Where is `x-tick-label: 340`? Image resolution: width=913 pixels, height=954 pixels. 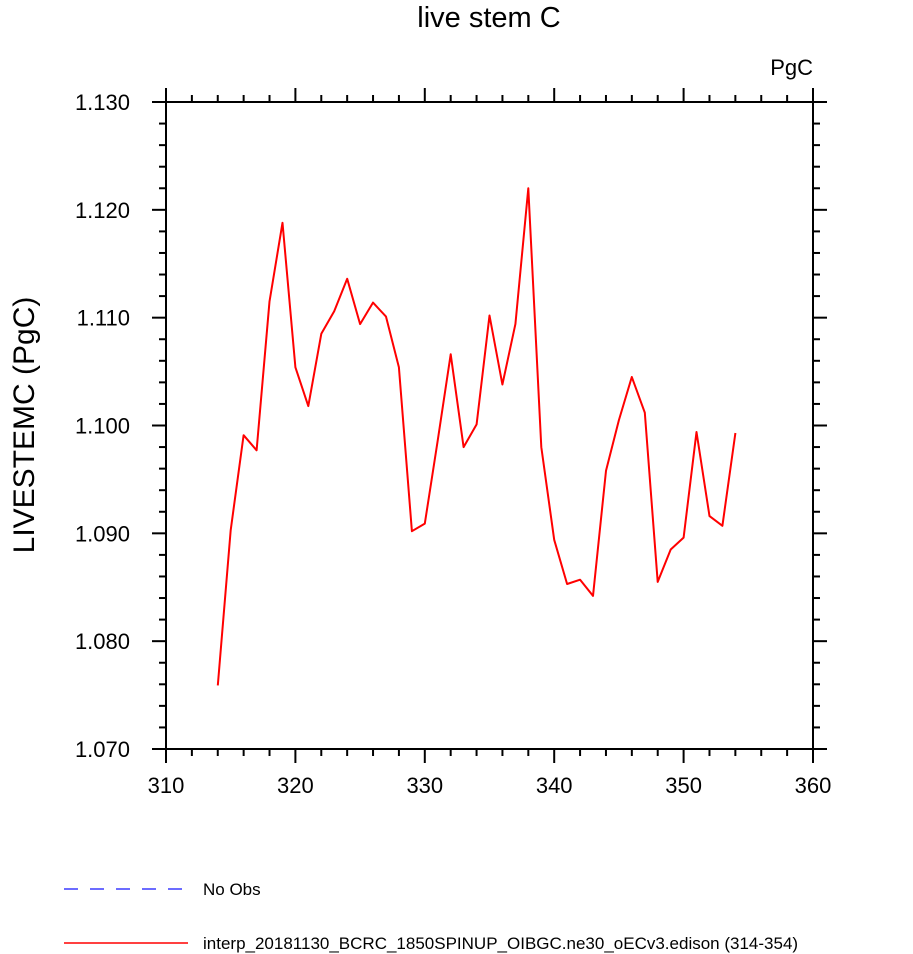 x-tick-label: 340 is located at coordinates (554, 785).